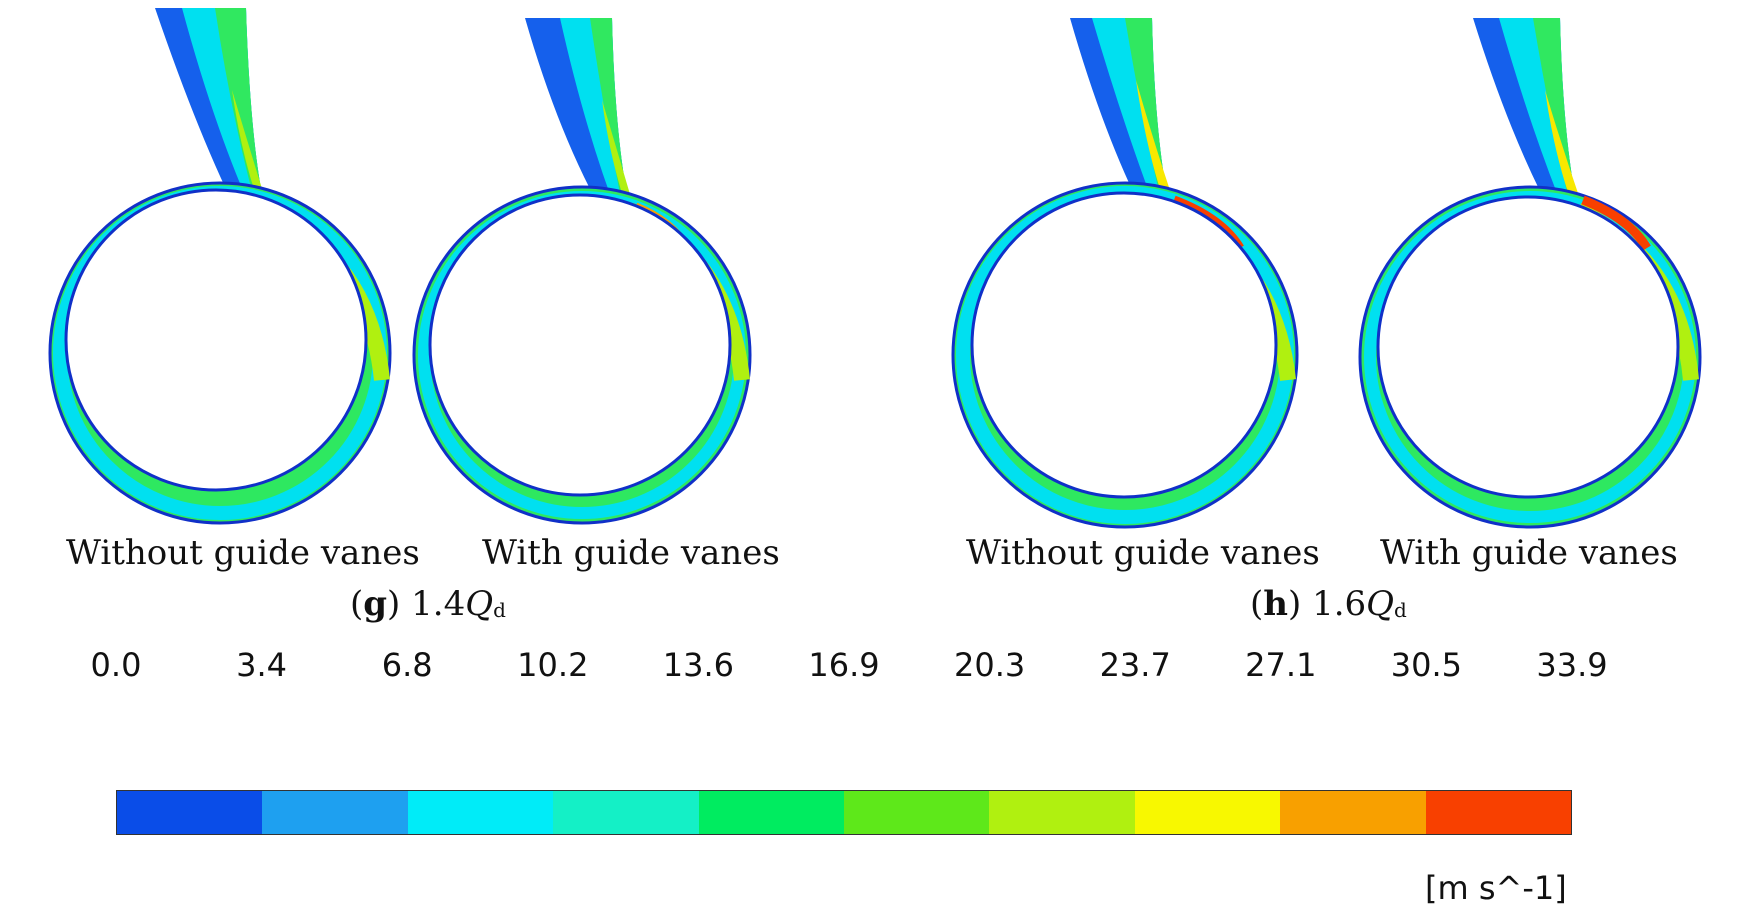 The image size is (1748, 923). I want to click on colorbar-tick-label: 23.7, so click(1135, 665).